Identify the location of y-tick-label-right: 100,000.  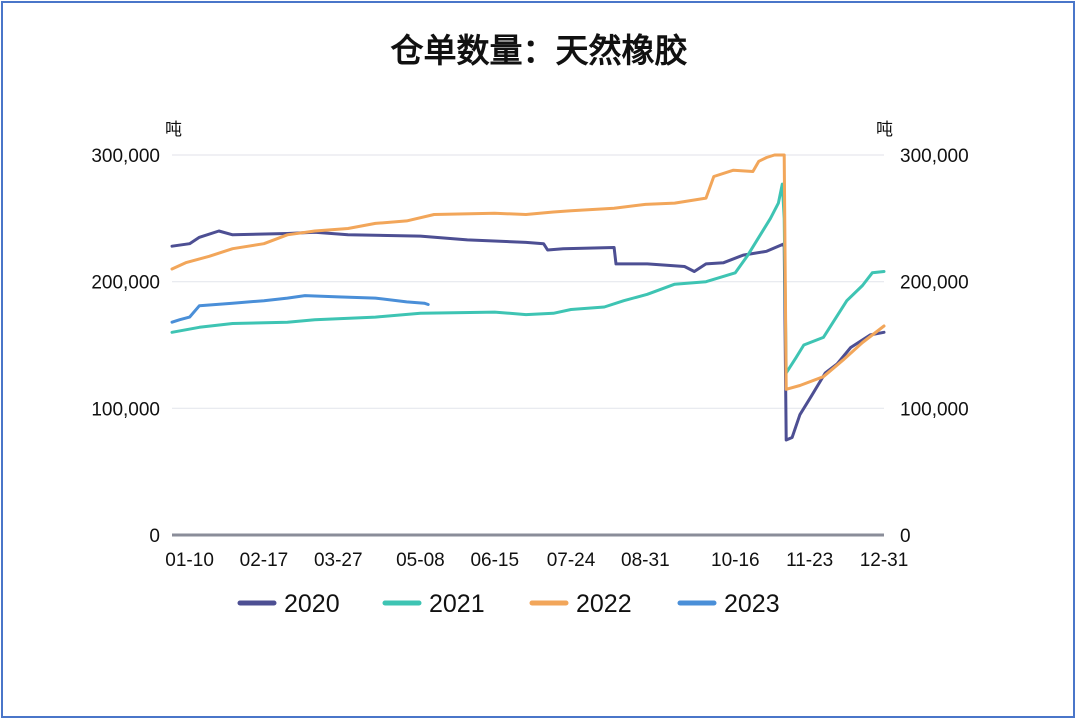
(934, 409).